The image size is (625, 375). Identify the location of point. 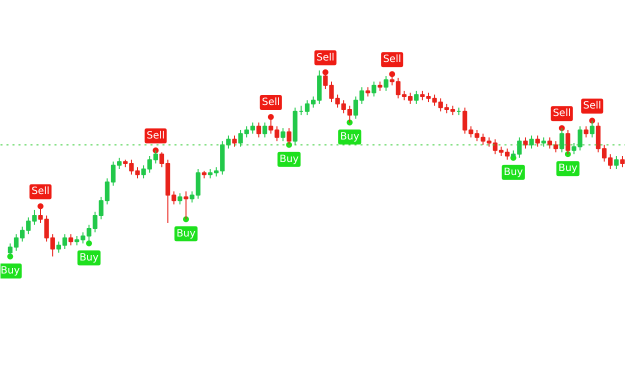
(271, 117).